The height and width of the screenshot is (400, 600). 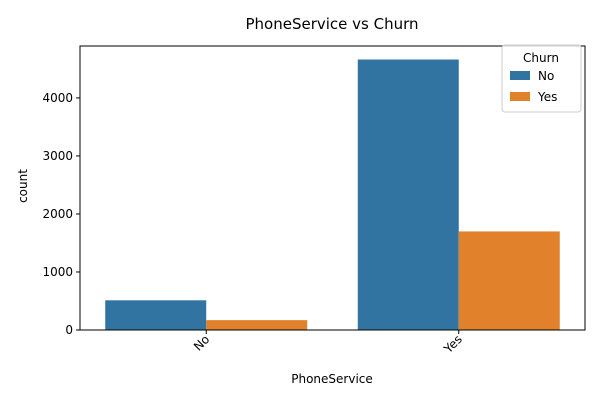 I want to click on x-axis-label: PhoneService, so click(x=332, y=379).